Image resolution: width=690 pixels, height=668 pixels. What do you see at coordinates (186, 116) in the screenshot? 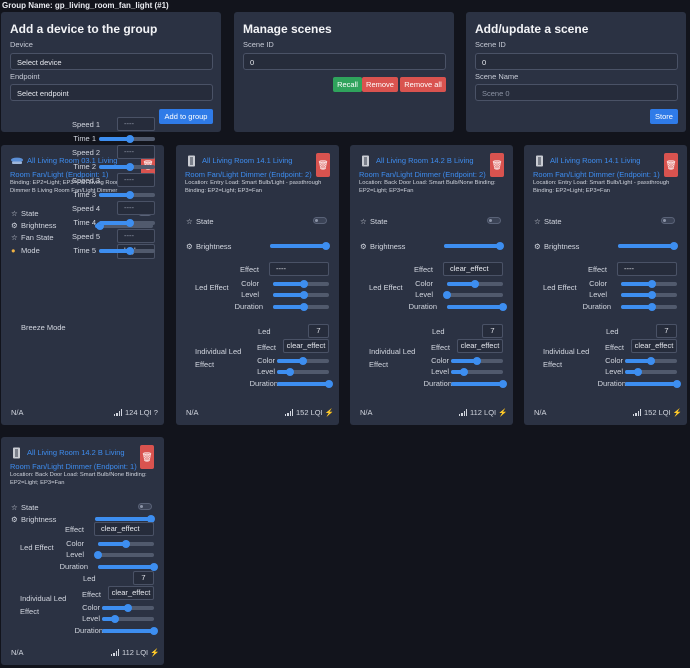
I see `add-to-group-button: Add to group` at bounding box center [186, 116].